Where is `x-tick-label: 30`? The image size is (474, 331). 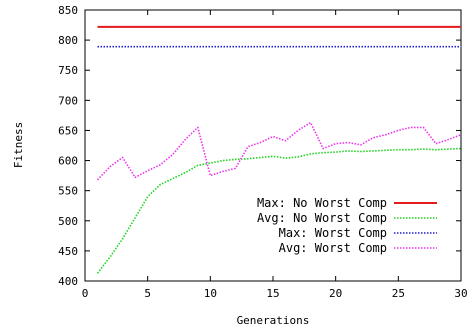 x-tick-label: 30 is located at coordinates (460, 293).